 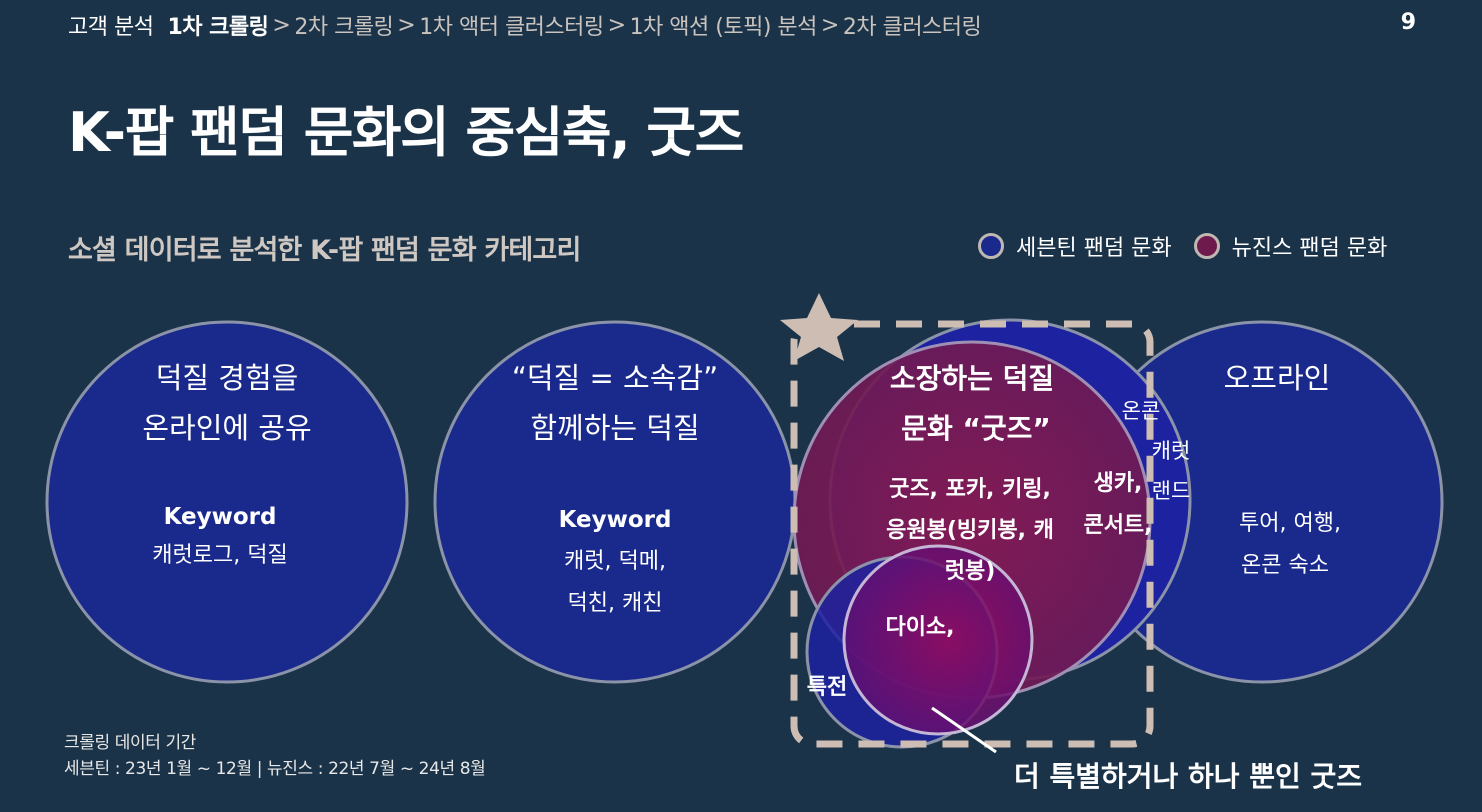 I want to click on circle1-keywords: 캐럿로그, 덕질, so click(x=219, y=555).